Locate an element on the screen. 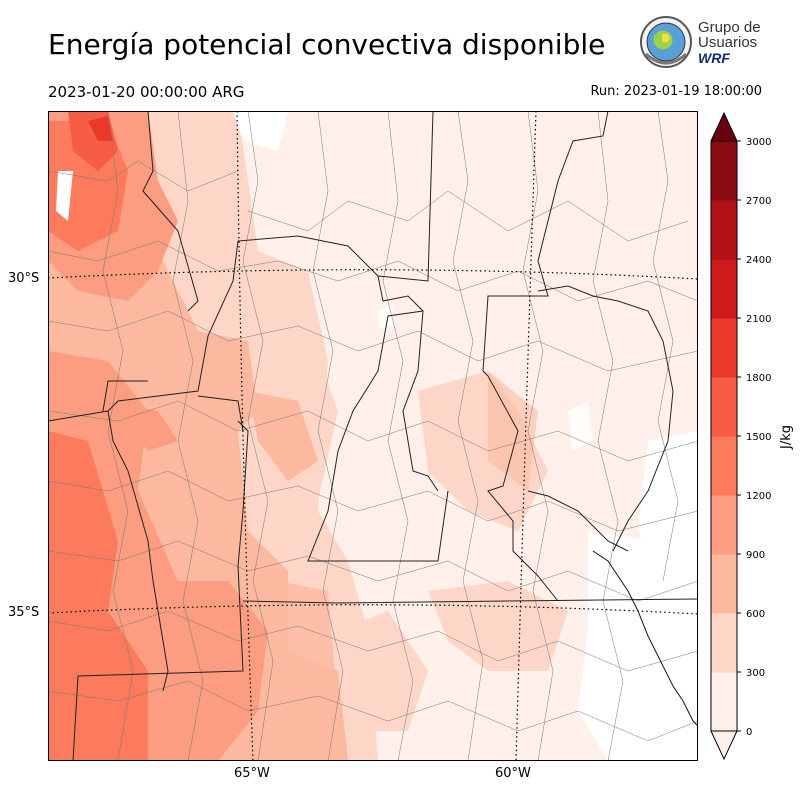  colorbar-tick-label: 2700 is located at coordinates (758, 201).